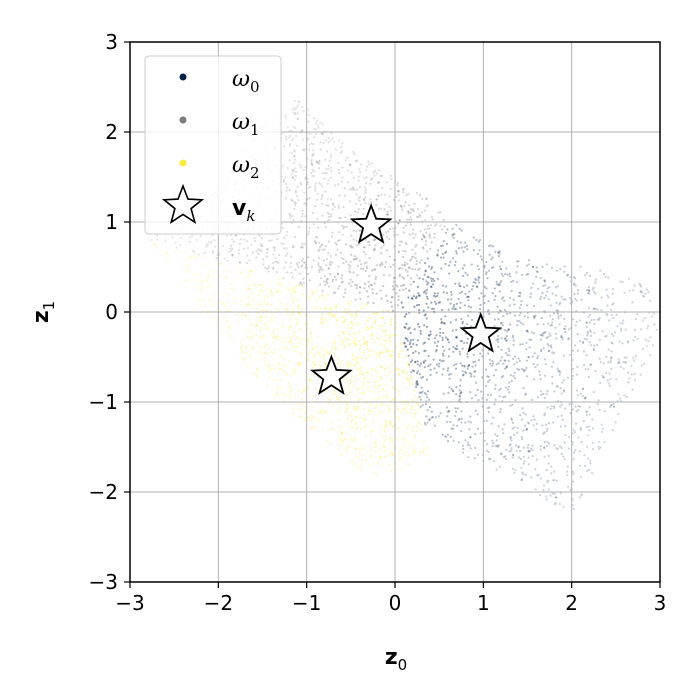  What do you see at coordinates (246, 81) in the screenshot?
I see `legend-label-omega0: ω0` at bounding box center [246, 81].